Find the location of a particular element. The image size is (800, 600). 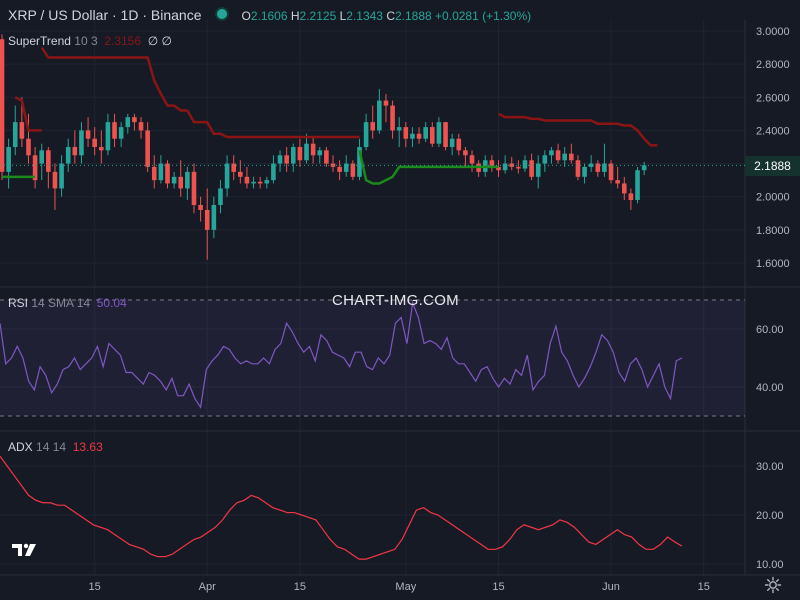

supertrend-value: 2.3156 is located at coordinates (123, 41).